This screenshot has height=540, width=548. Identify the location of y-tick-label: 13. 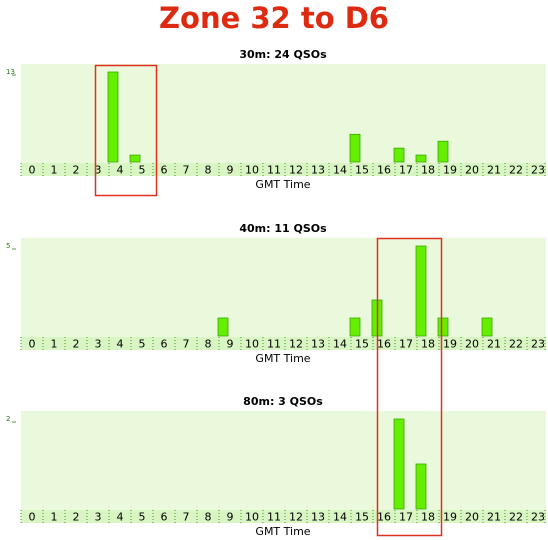
(10, 72).